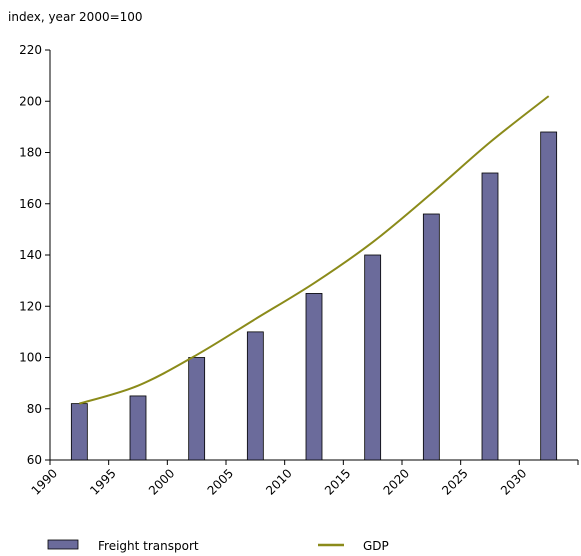 Image resolution: width=581 pixels, height=556 pixels. Describe the element at coordinates (30, 358) in the screenshot. I see `y-tick-label: 100` at that location.